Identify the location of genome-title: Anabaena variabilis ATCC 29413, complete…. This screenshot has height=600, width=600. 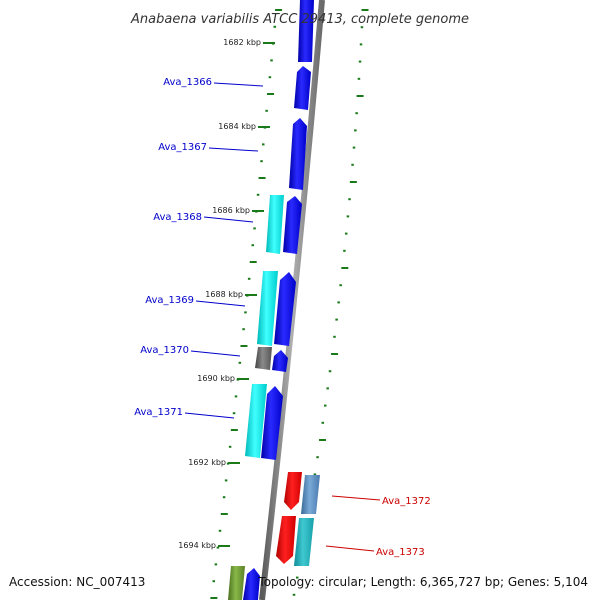
(299, 19).